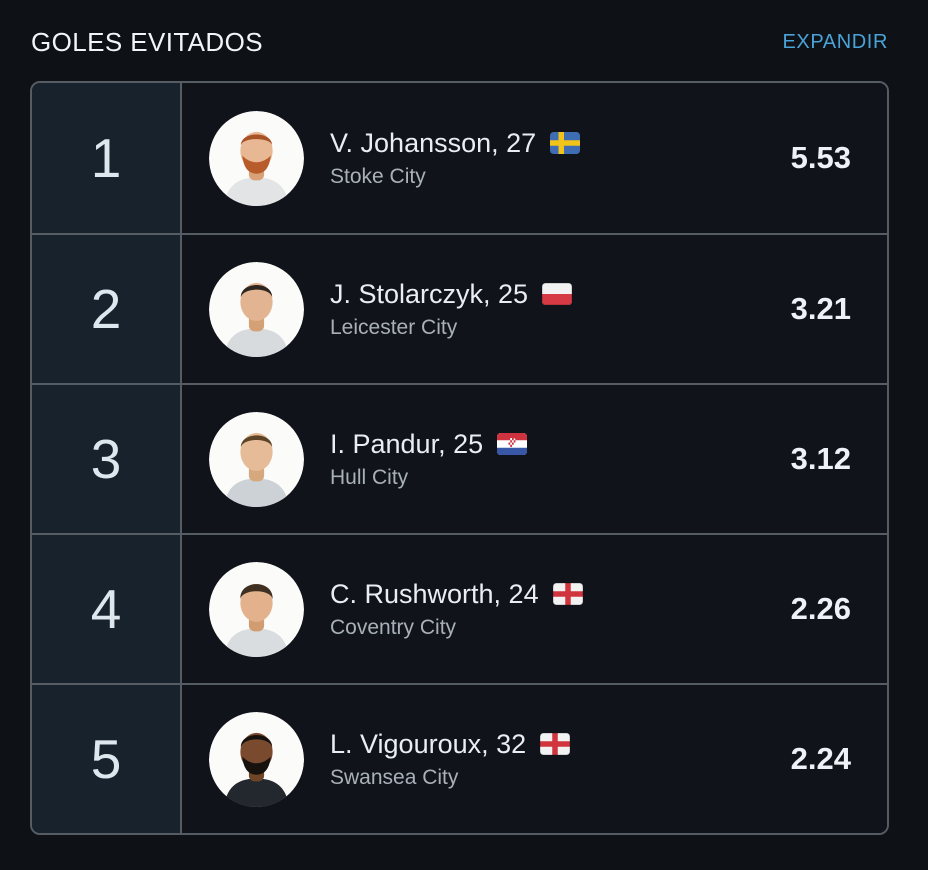 The width and height of the screenshot is (928, 870). I want to click on stat-value: 2.24, so click(820, 758).